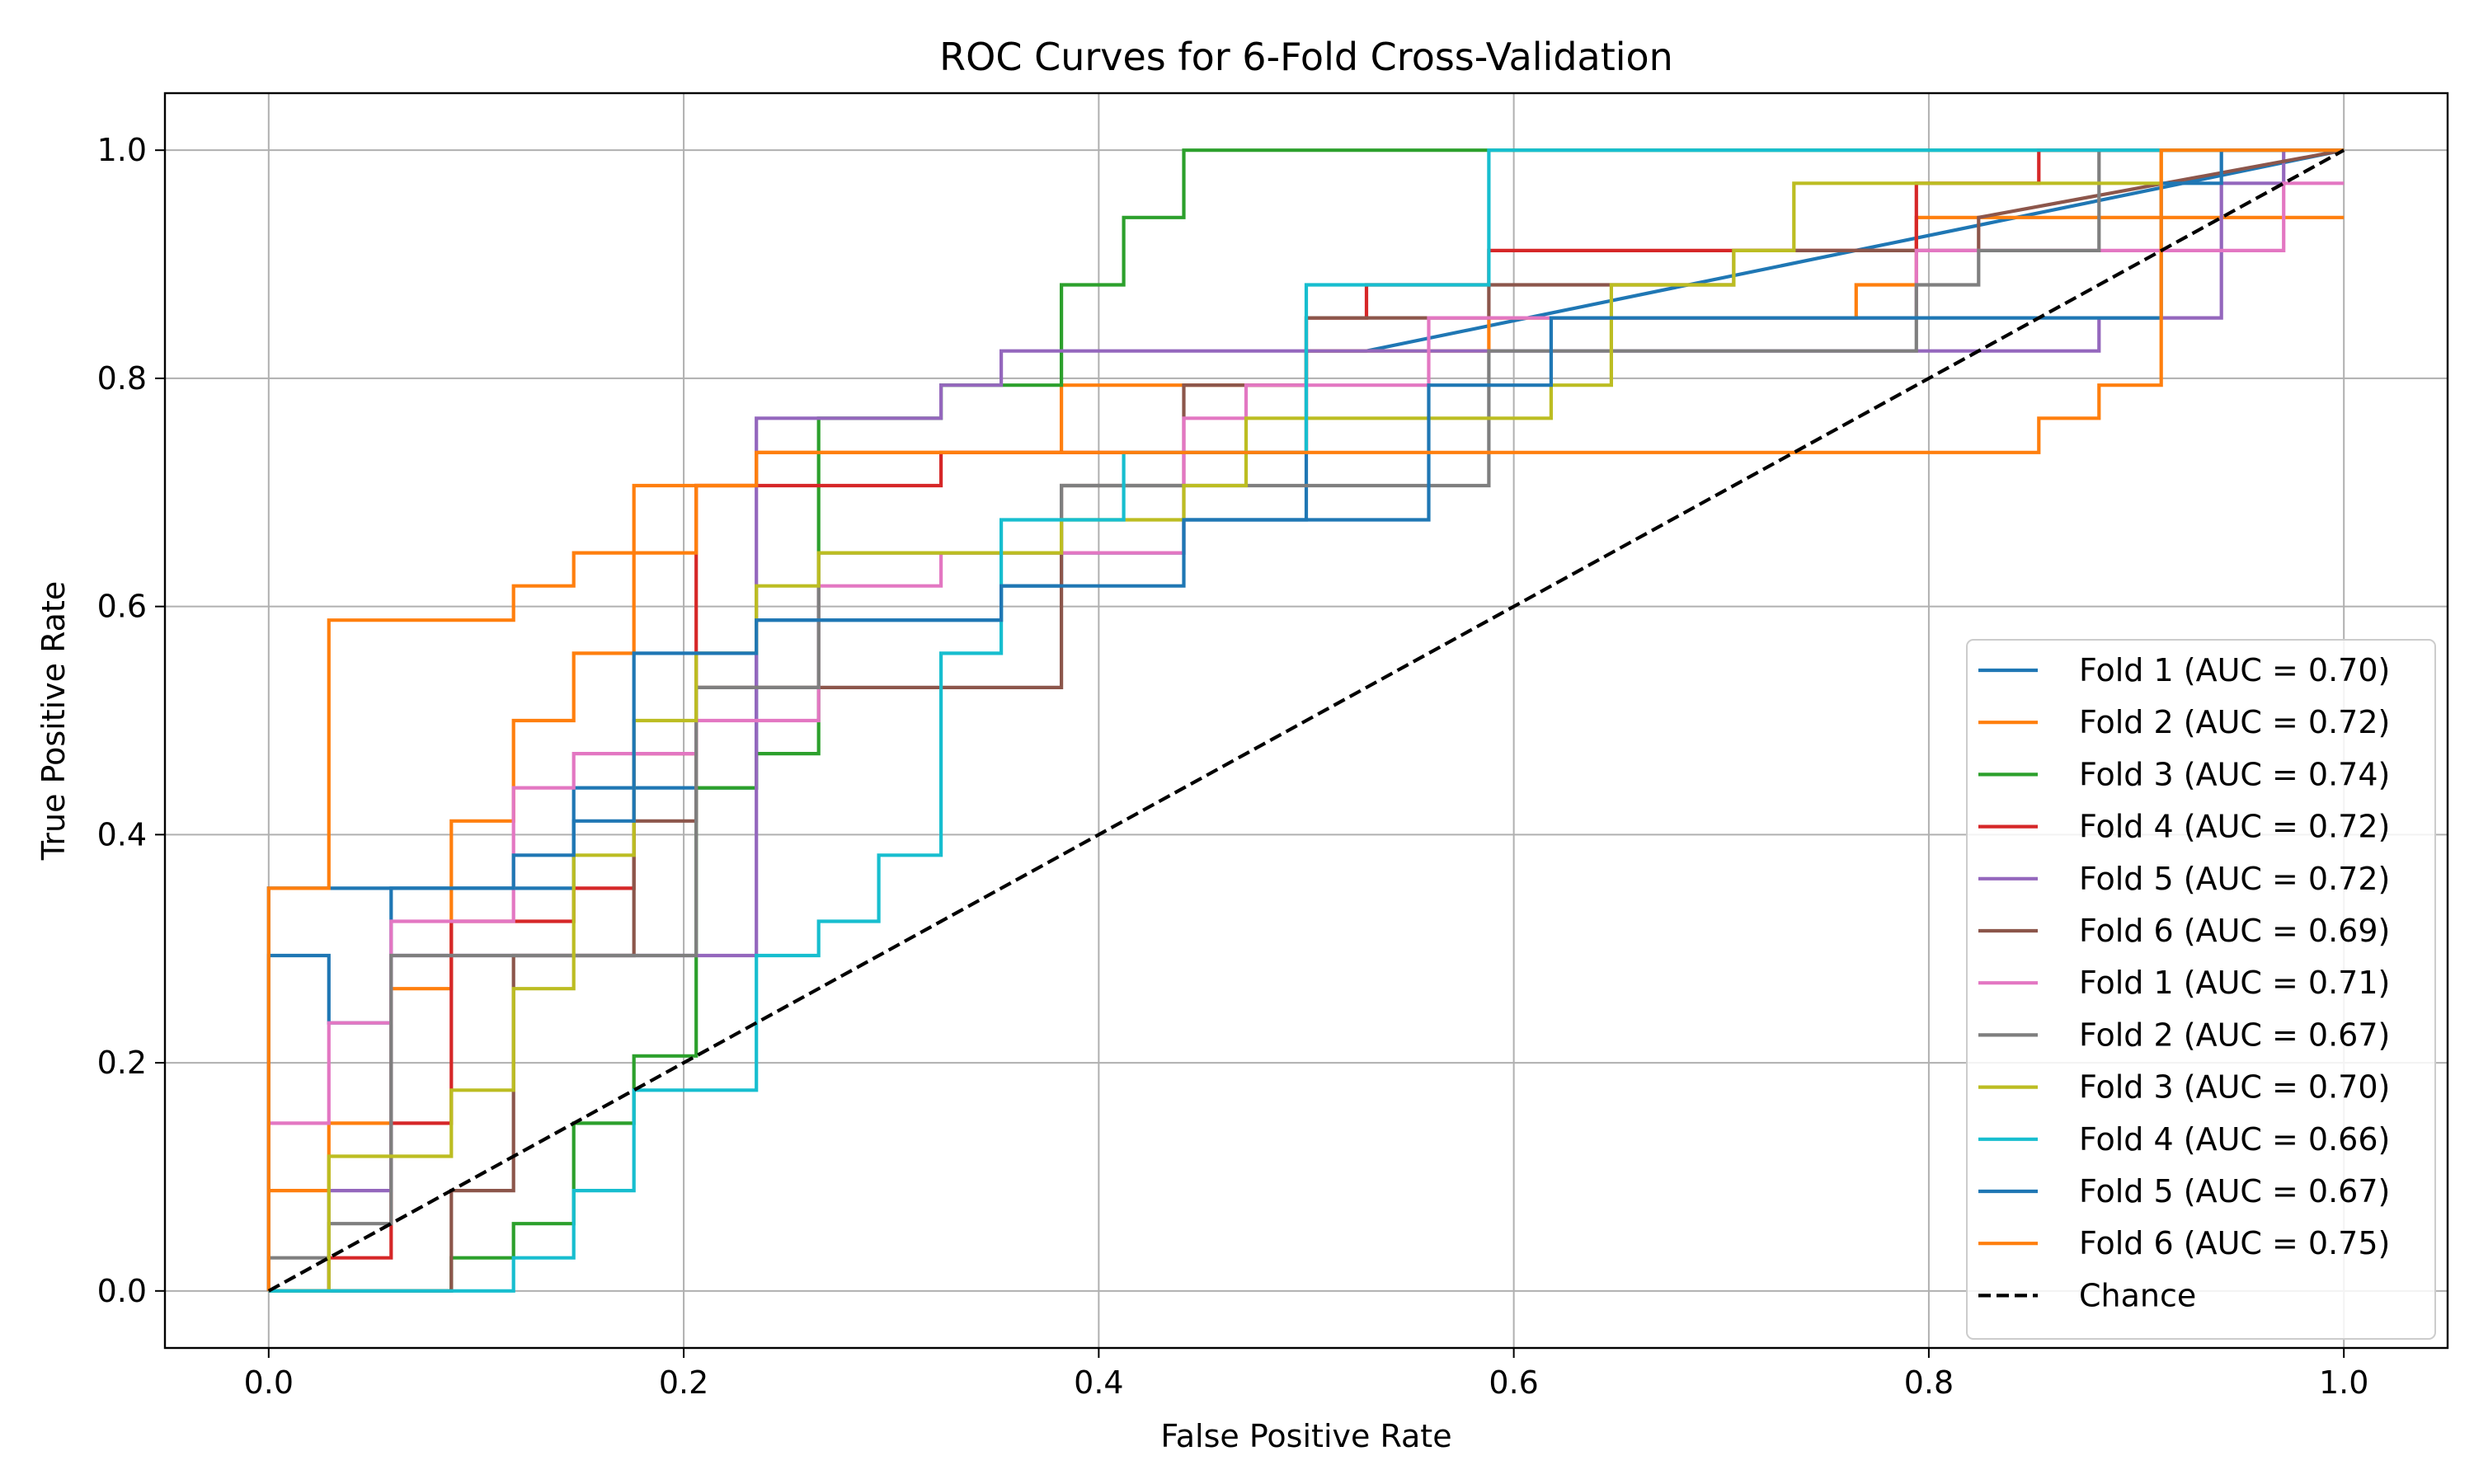  I want to click on x-tick-label: 0.8, so click(1929, 1382).